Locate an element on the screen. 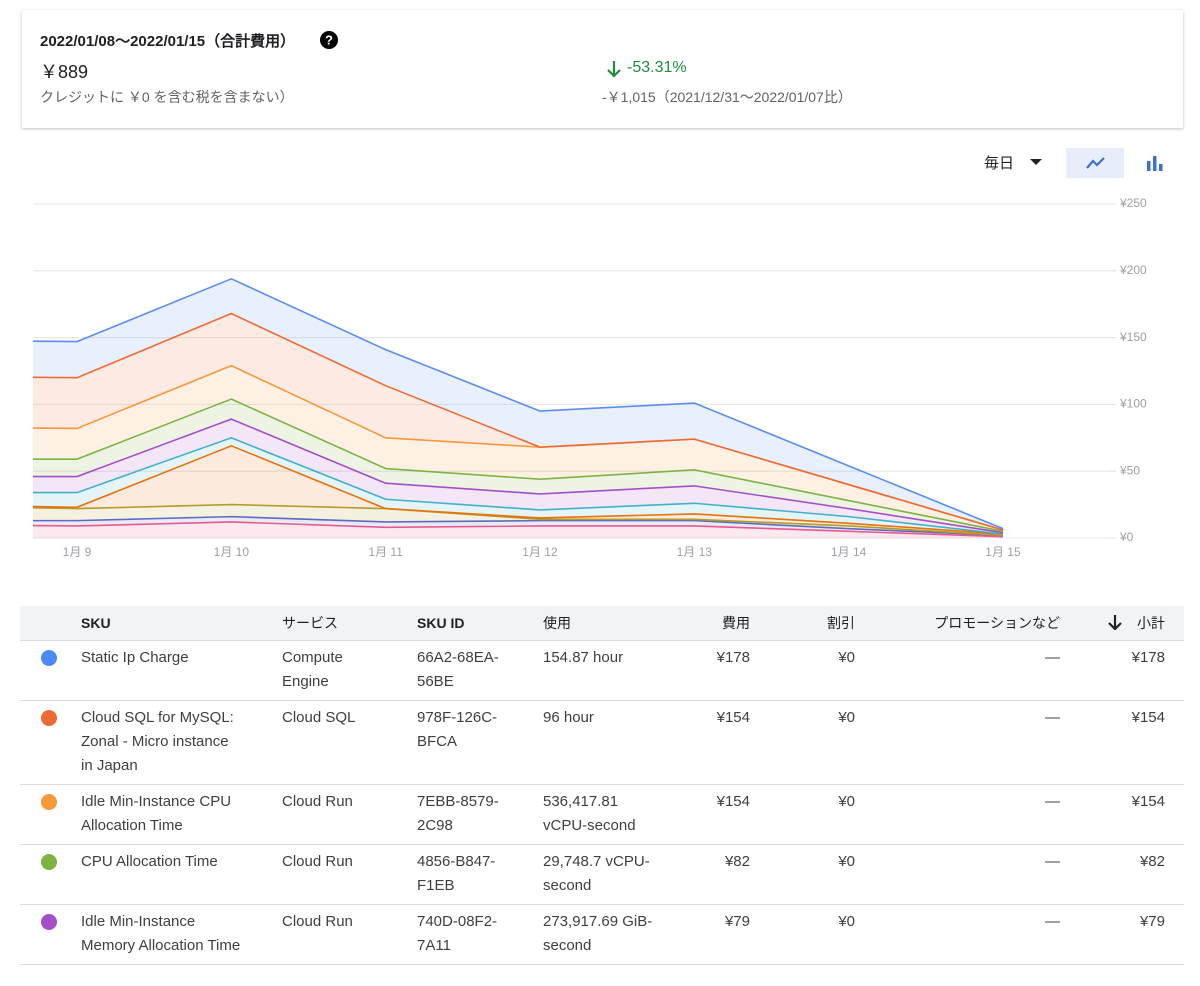 This screenshot has height=986, width=1200. cost-cell: ¥79 is located at coordinates (717, 934).